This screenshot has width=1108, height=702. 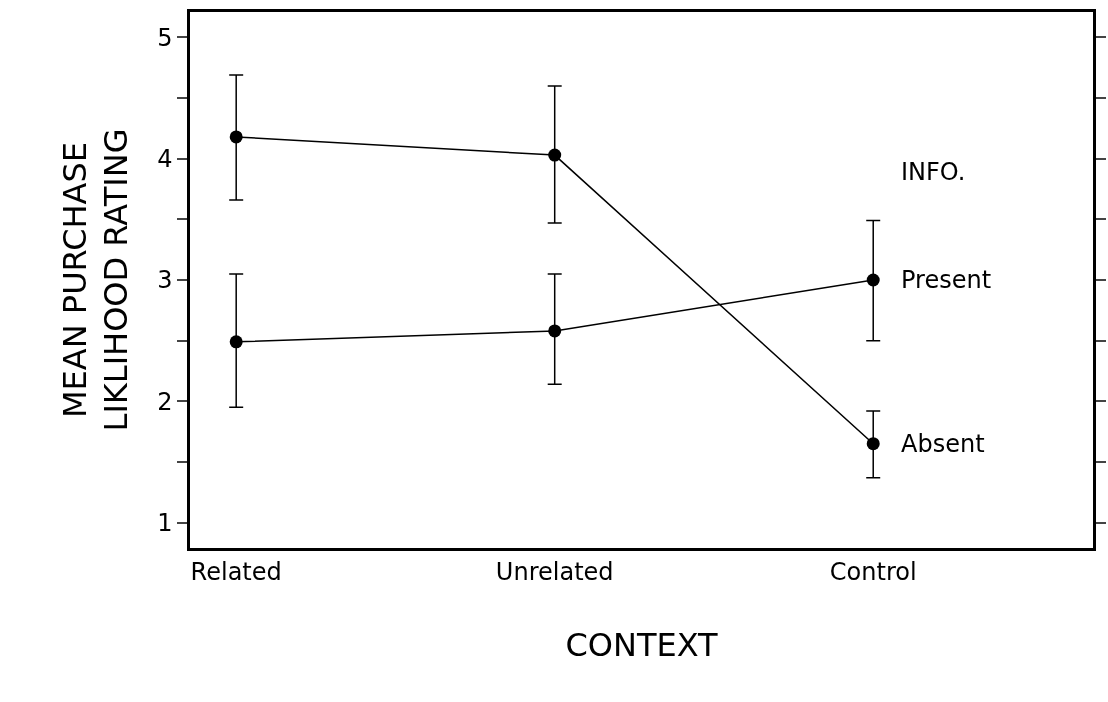 What do you see at coordinates (554, 571) in the screenshot?
I see `x-tick-label: Unrelated` at bounding box center [554, 571].